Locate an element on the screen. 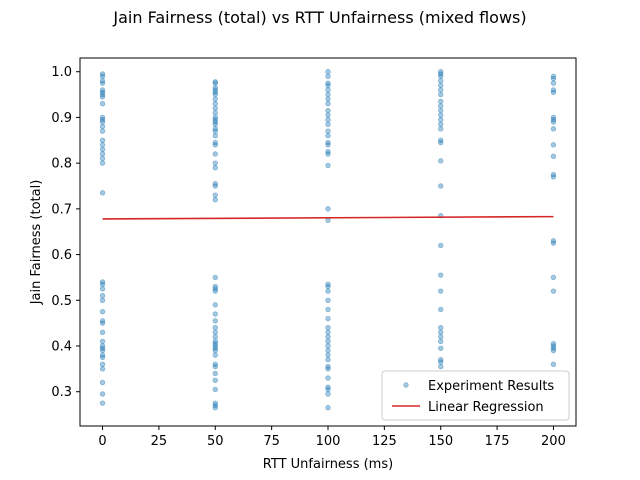  y-tick-label: 1.0 is located at coordinates (61, 72).